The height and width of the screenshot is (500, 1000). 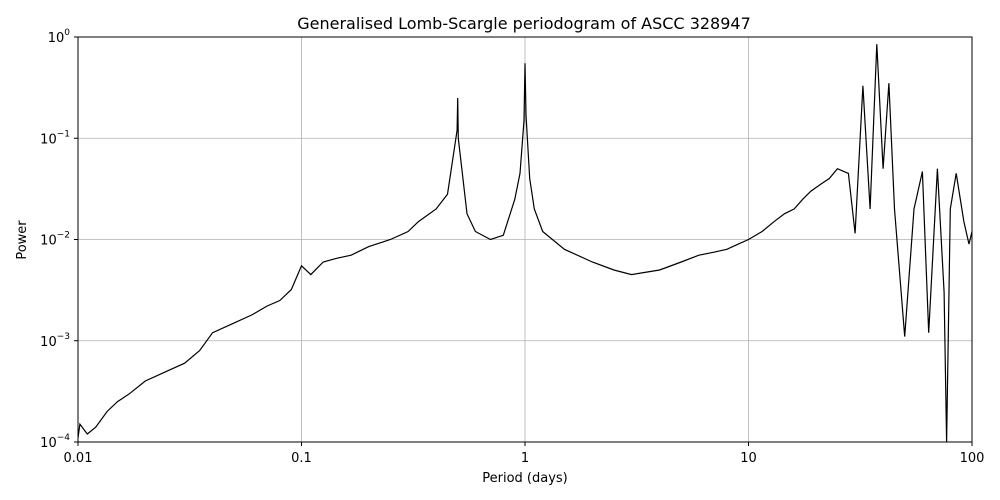 I want to click on x-tick-label: 100, so click(x=972, y=458).